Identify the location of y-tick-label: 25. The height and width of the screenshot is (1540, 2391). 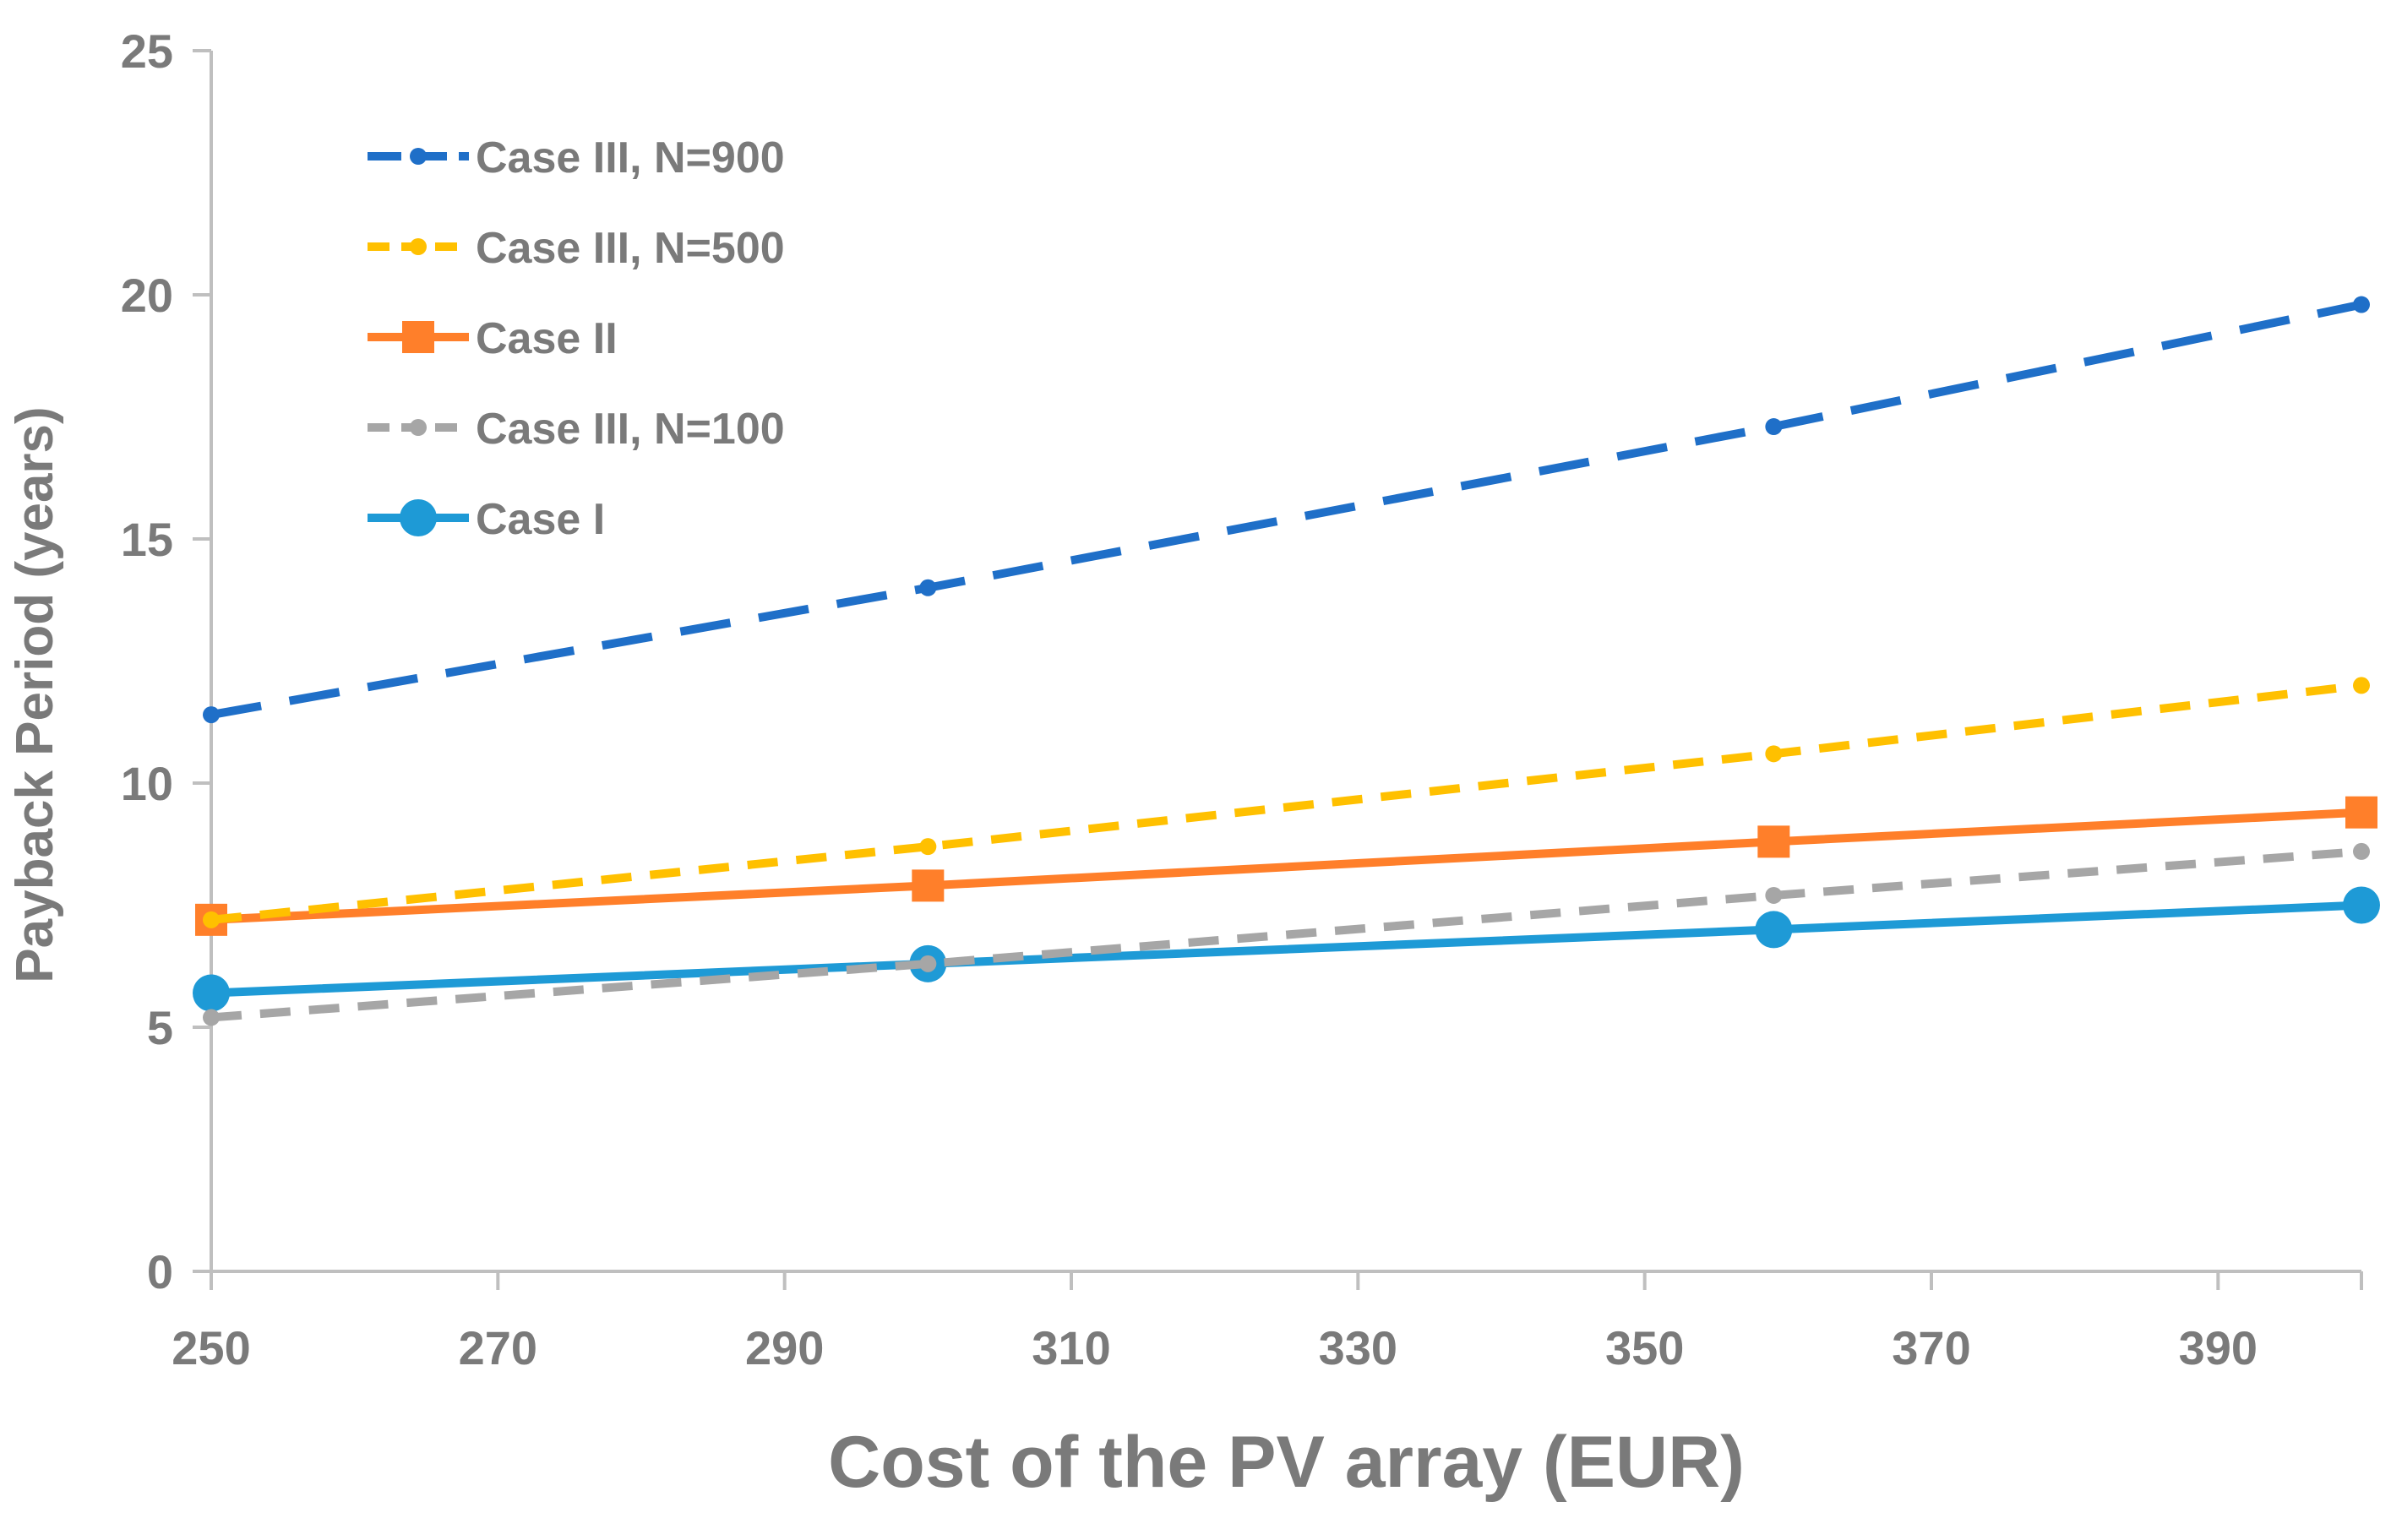
(147, 51).